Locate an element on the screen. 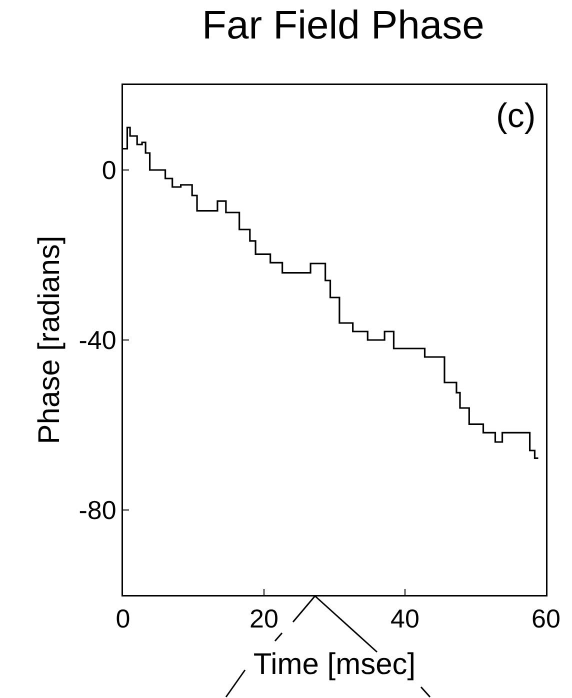 Image resolution: width=572 pixels, height=698 pixels. x-tick-label: 60 is located at coordinates (546, 619).